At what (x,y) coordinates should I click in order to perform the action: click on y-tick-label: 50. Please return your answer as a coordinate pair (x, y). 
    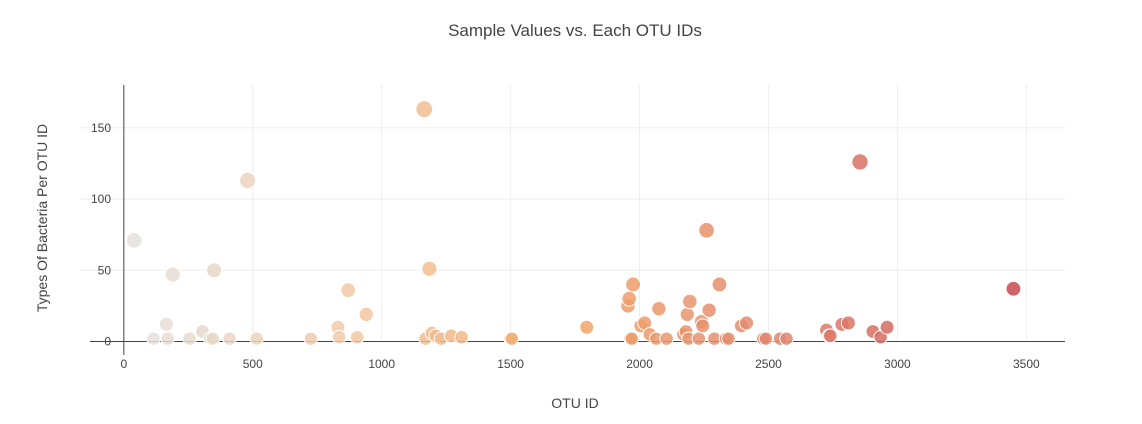
    Looking at the image, I should click on (105, 270).